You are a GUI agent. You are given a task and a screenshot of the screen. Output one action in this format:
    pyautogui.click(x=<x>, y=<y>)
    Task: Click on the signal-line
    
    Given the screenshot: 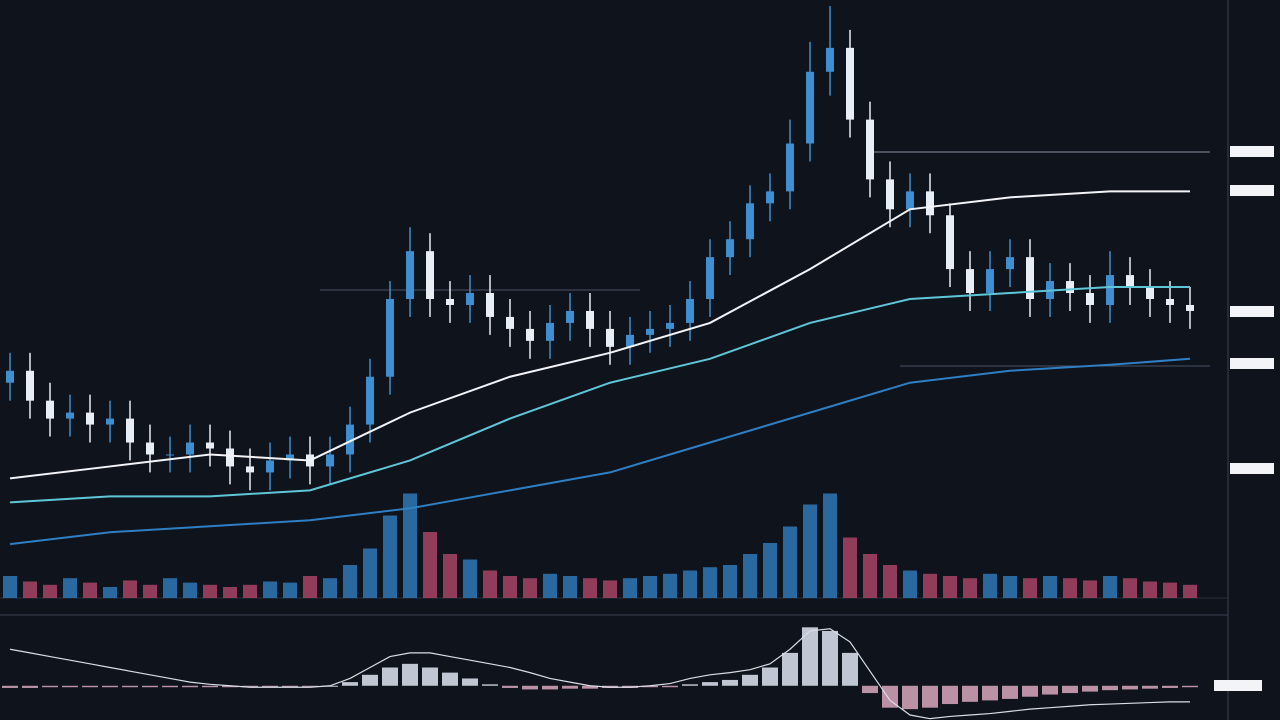 What is the action you would take?
    pyautogui.click(x=599, y=674)
    